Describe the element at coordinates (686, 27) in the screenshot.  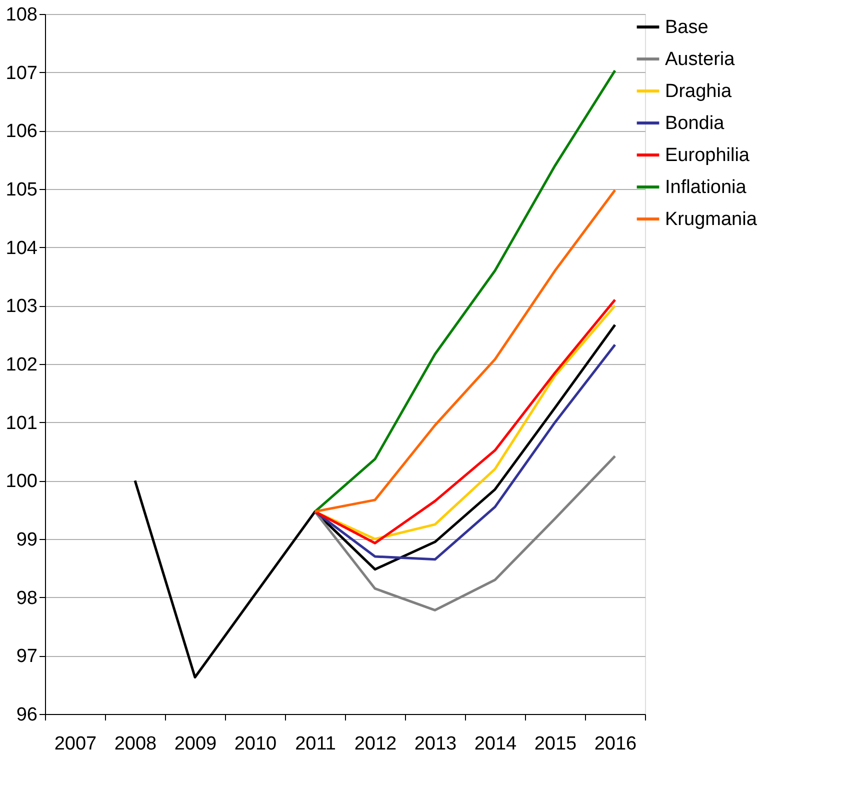
I see `legend-label: Base` at that location.